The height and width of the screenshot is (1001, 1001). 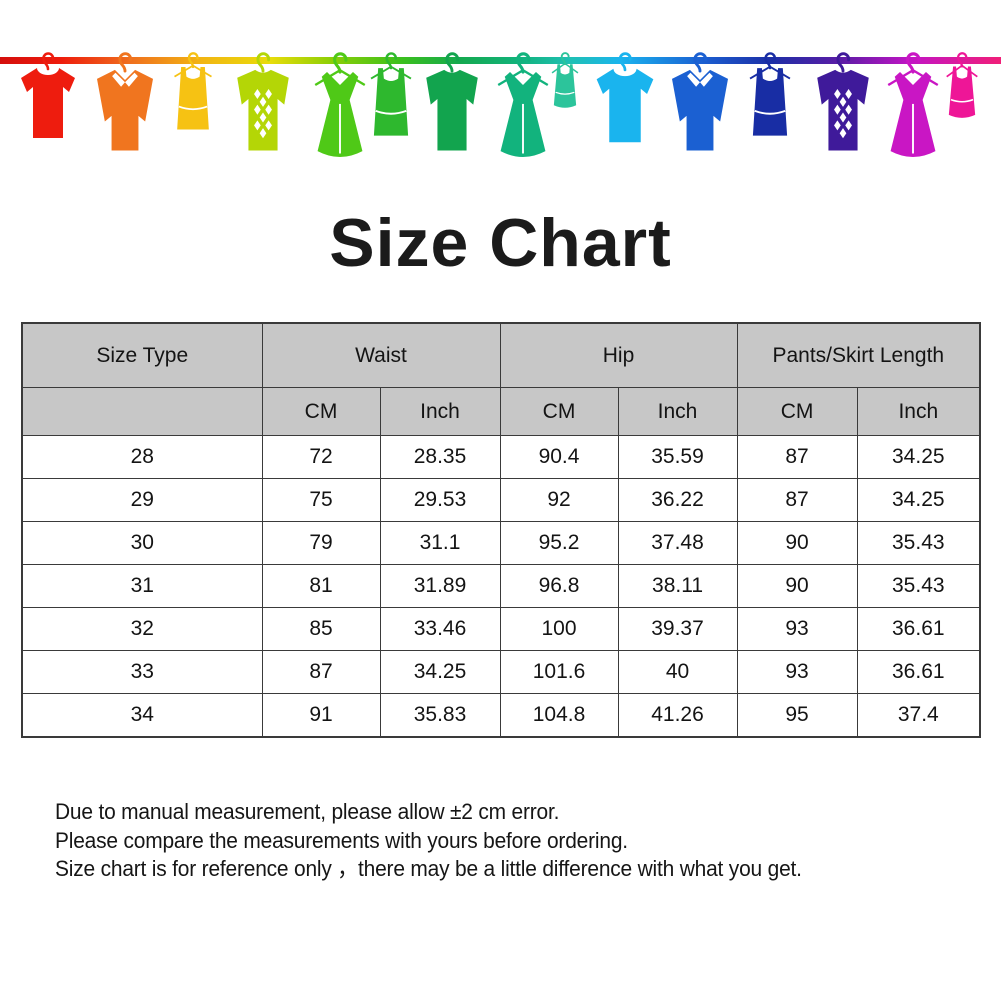 What do you see at coordinates (321, 543) in the screenshot?
I see `value-cell: 79` at bounding box center [321, 543].